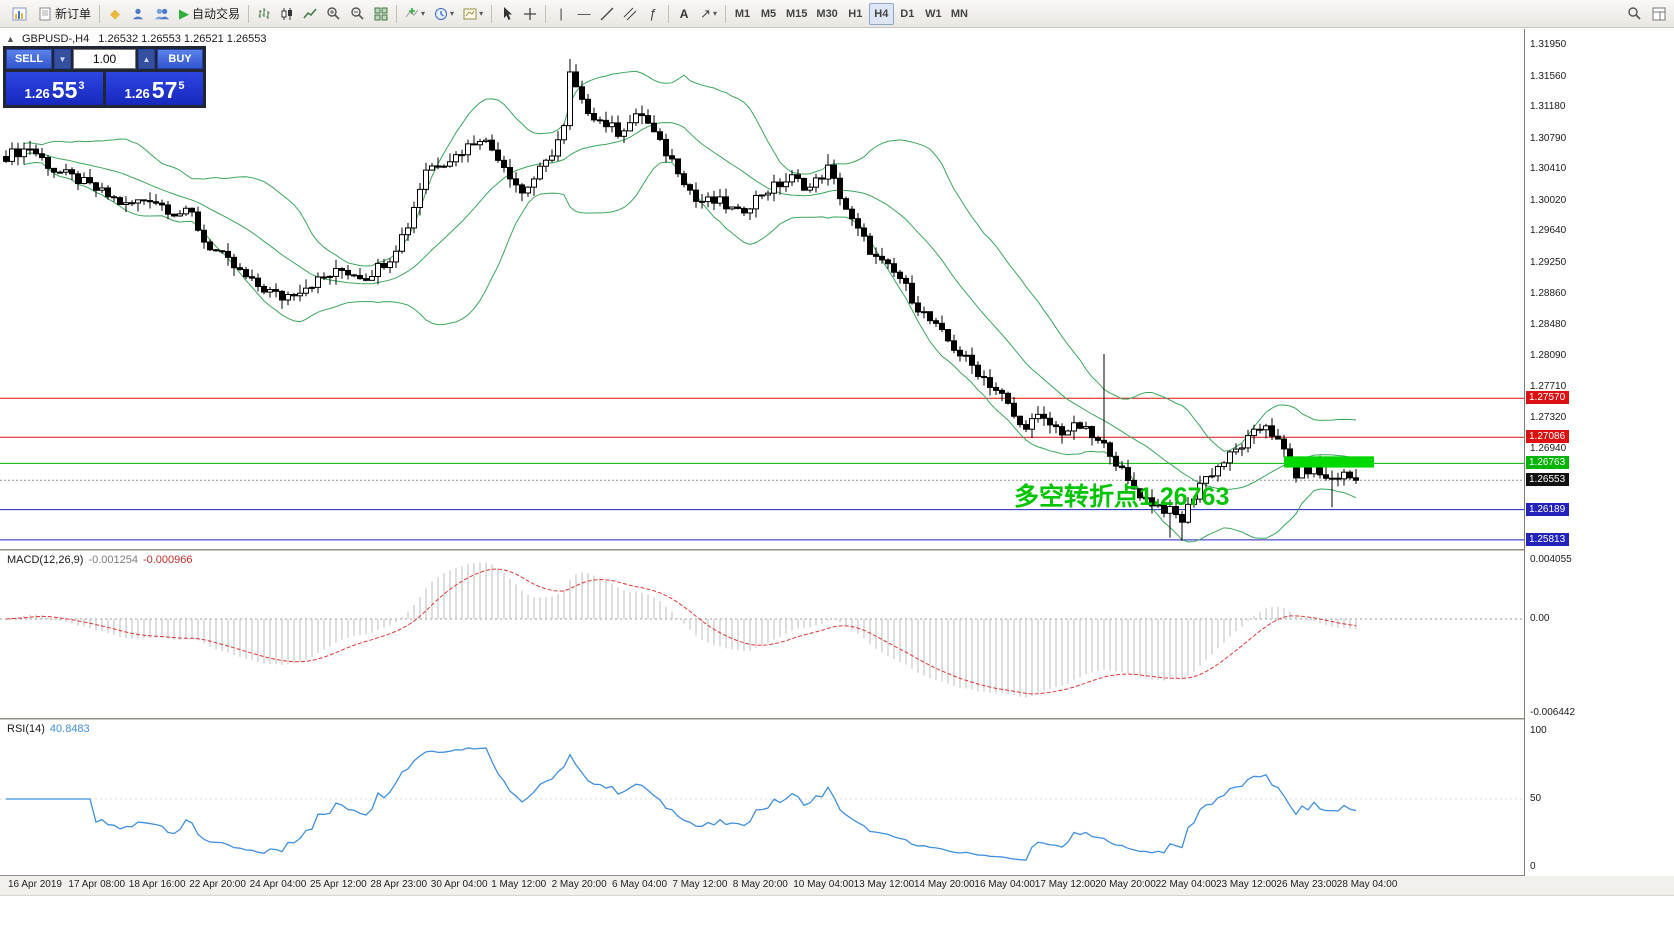 Image resolution: width=1674 pixels, height=951 pixels. I want to click on zoom-in-icon, so click(333, 13).